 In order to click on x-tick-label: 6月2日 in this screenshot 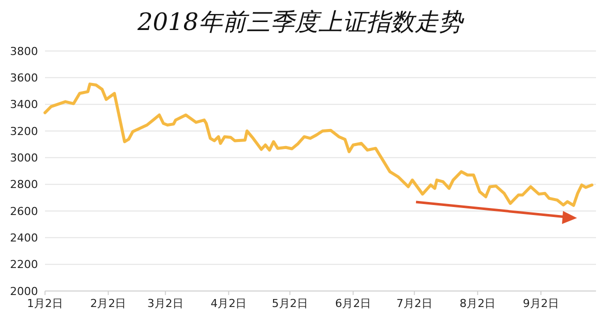, I will do `click(353, 303)`.